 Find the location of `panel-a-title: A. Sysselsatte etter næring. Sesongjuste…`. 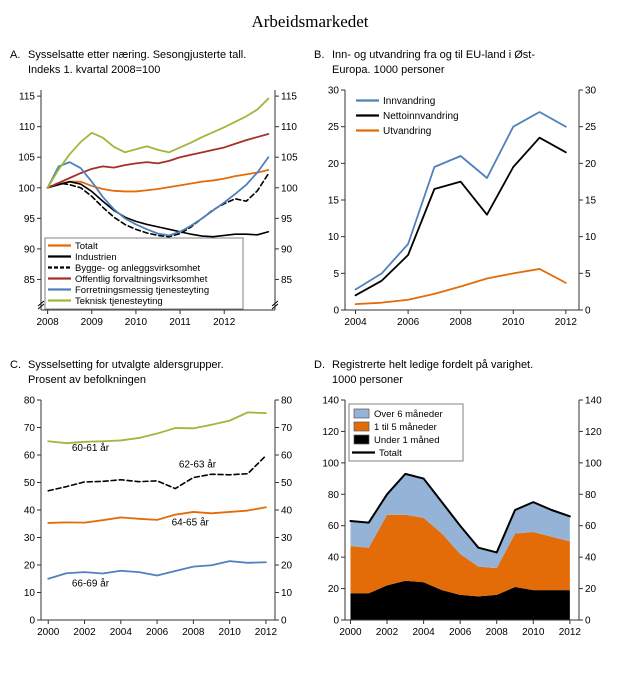

panel-a-title: A. Sysselsatte etter næring. Sesongjuste… is located at coordinates (159, 64).